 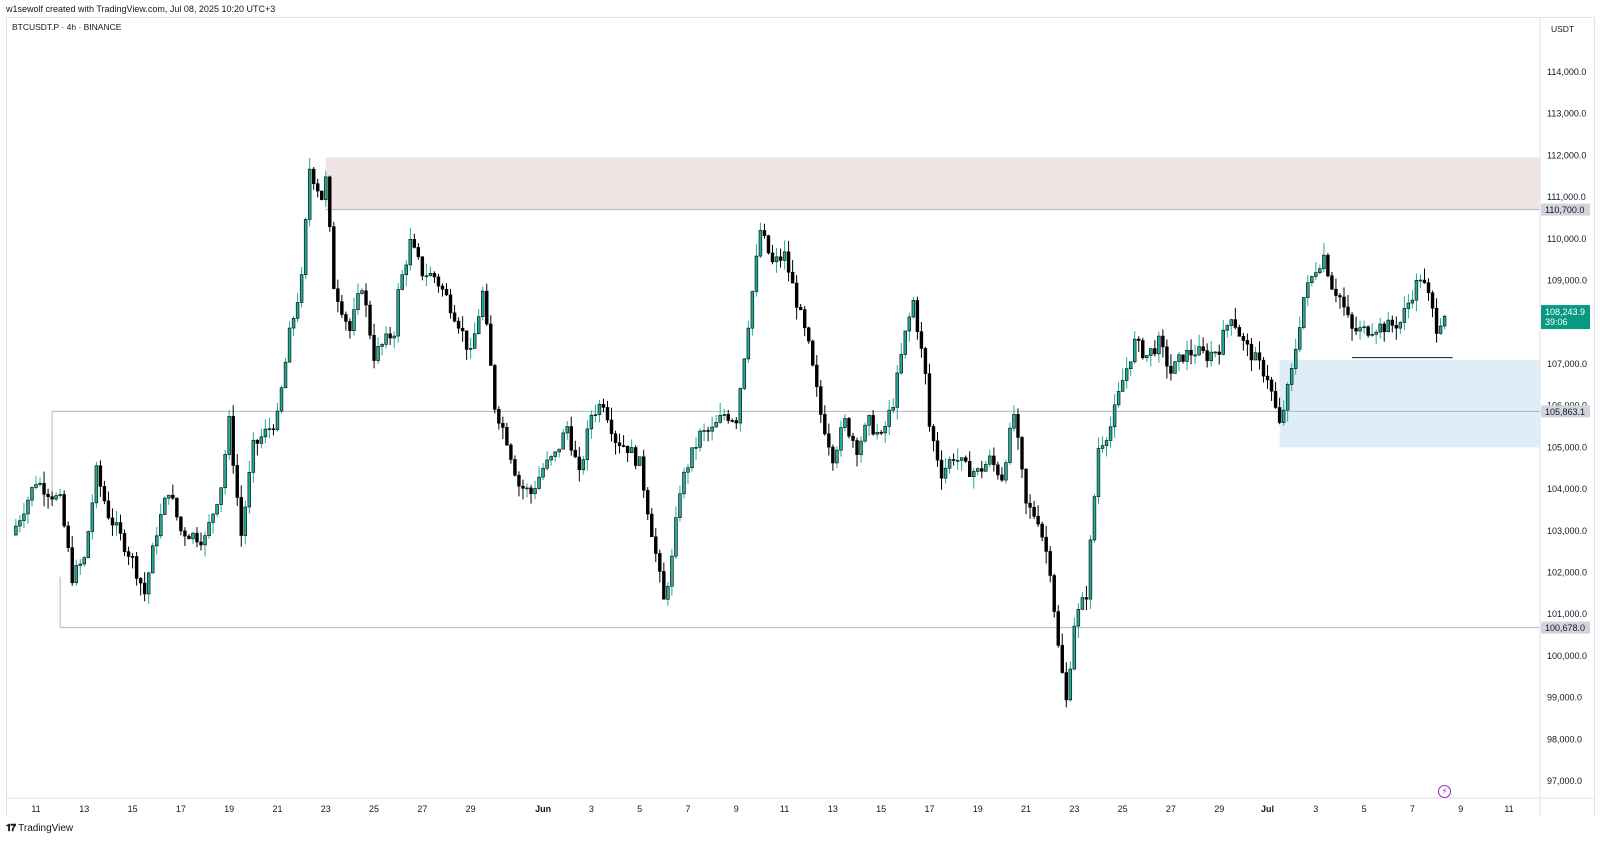 What do you see at coordinates (1563, 29) in the screenshot?
I see `currency-label: USDT` at bounding box center [1563, 29].